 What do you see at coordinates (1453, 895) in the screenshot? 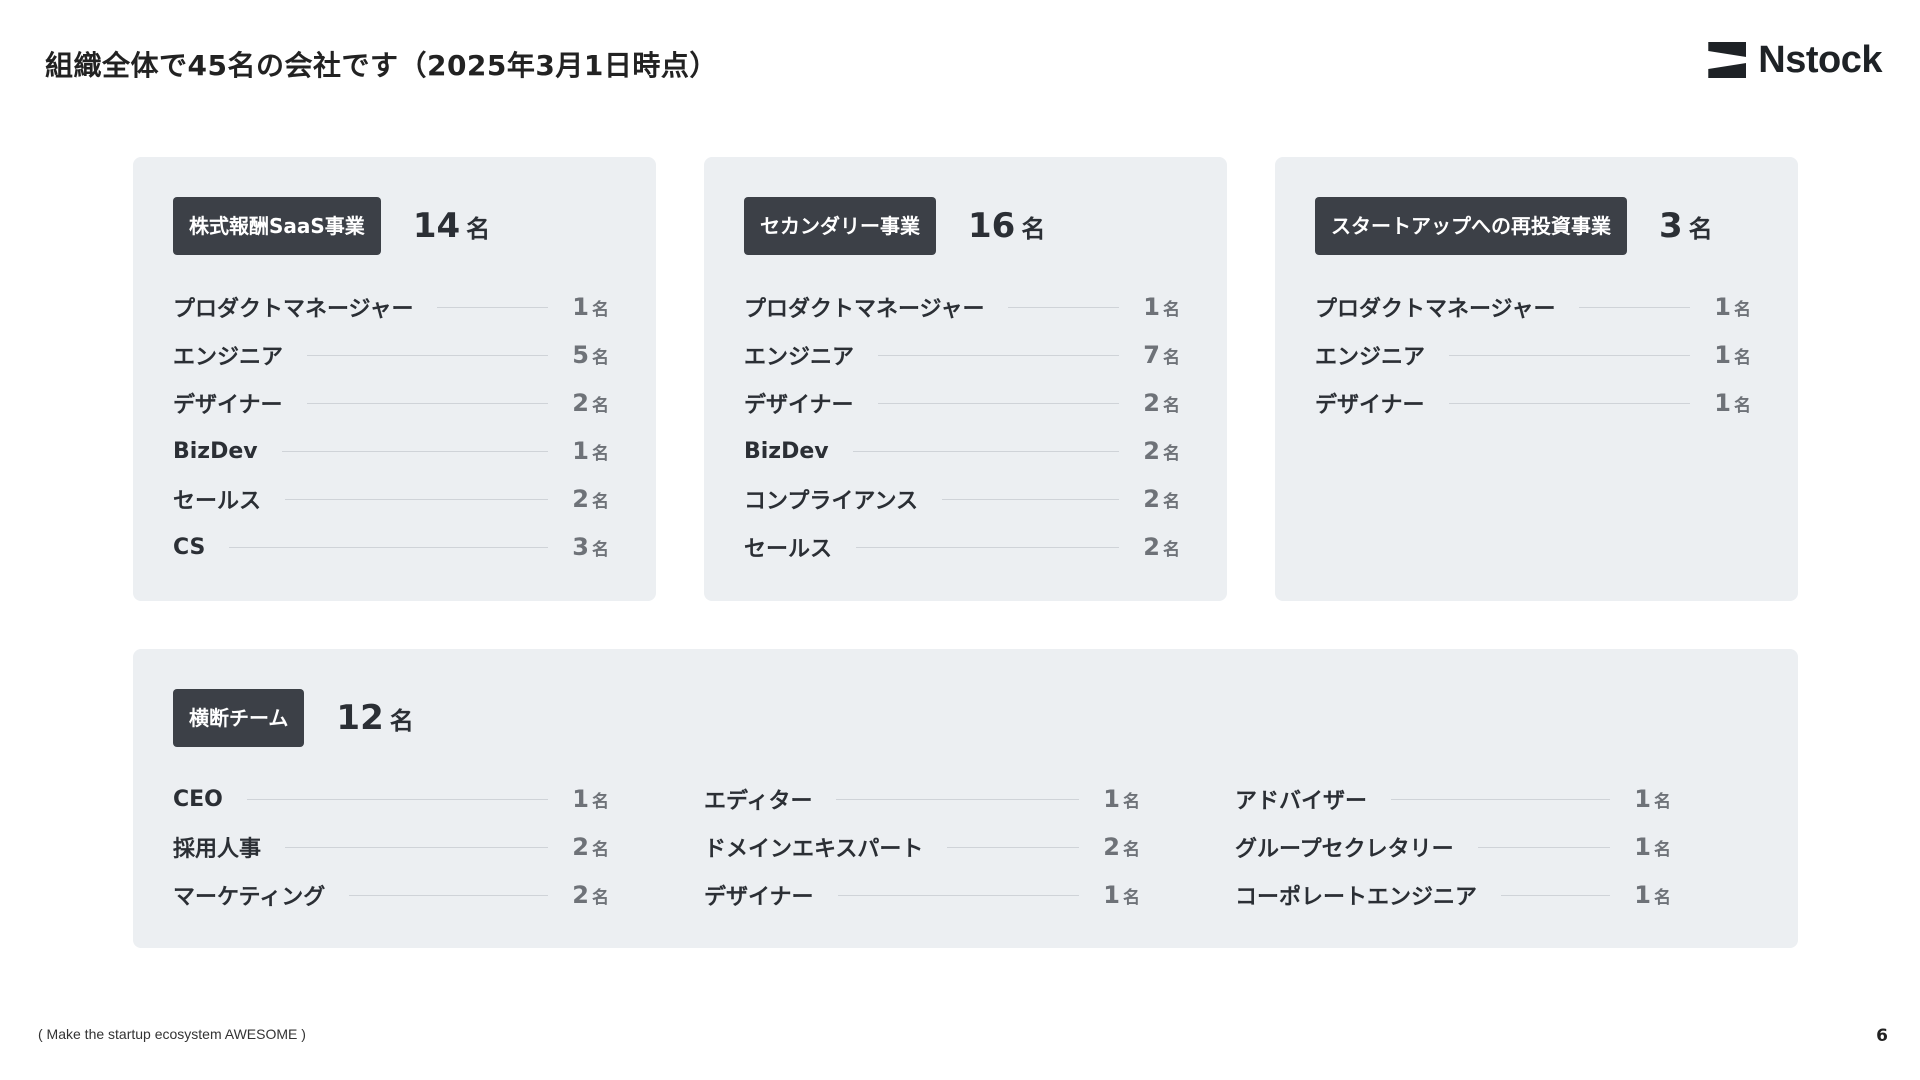
I see `member-row: コーポレートエンジニア 1 名` at bounding box center [1453, 895].